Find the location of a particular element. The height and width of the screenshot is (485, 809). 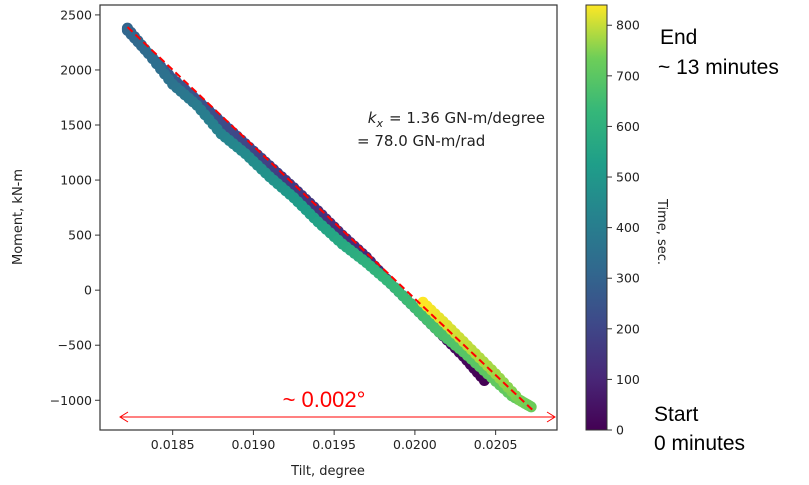

y-tick-label: 1000 is located at coordinates (76, 180).